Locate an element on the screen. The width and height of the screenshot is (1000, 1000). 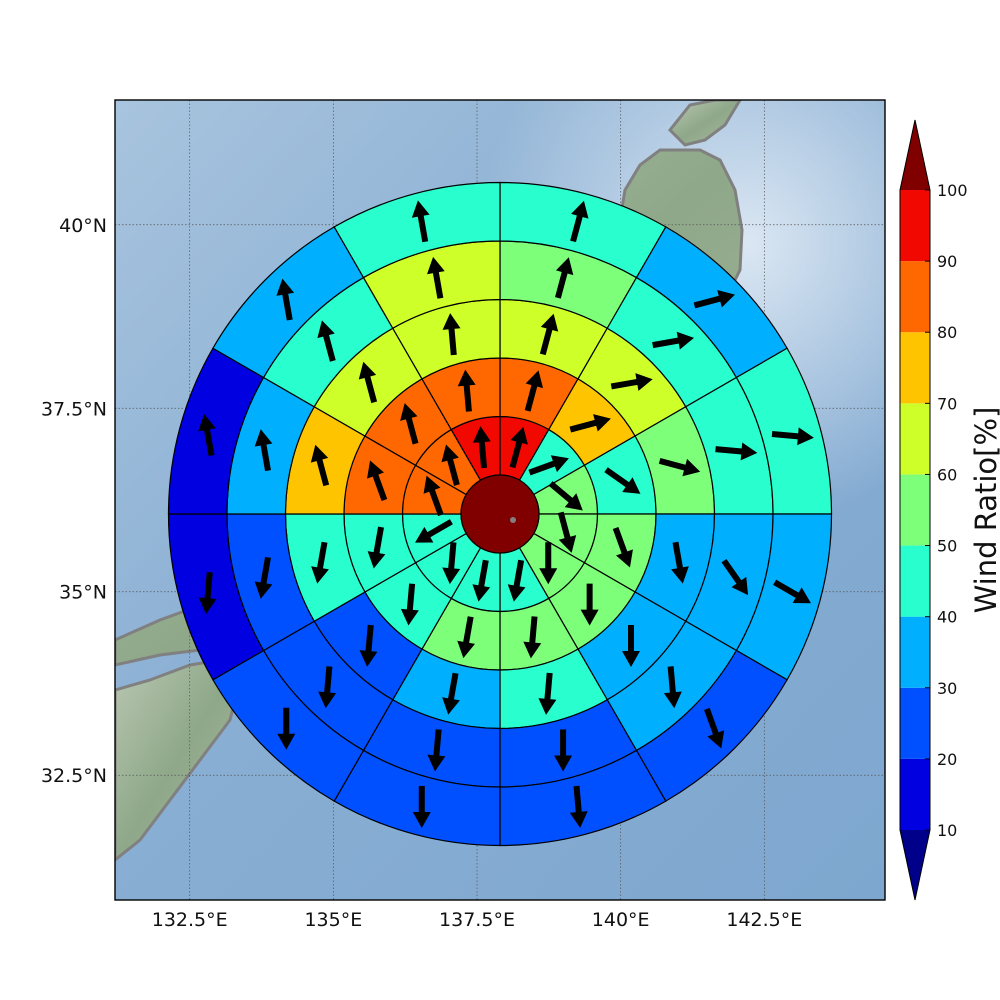
colorbar-tick-label: 90 is located at coordinates (947, 261).